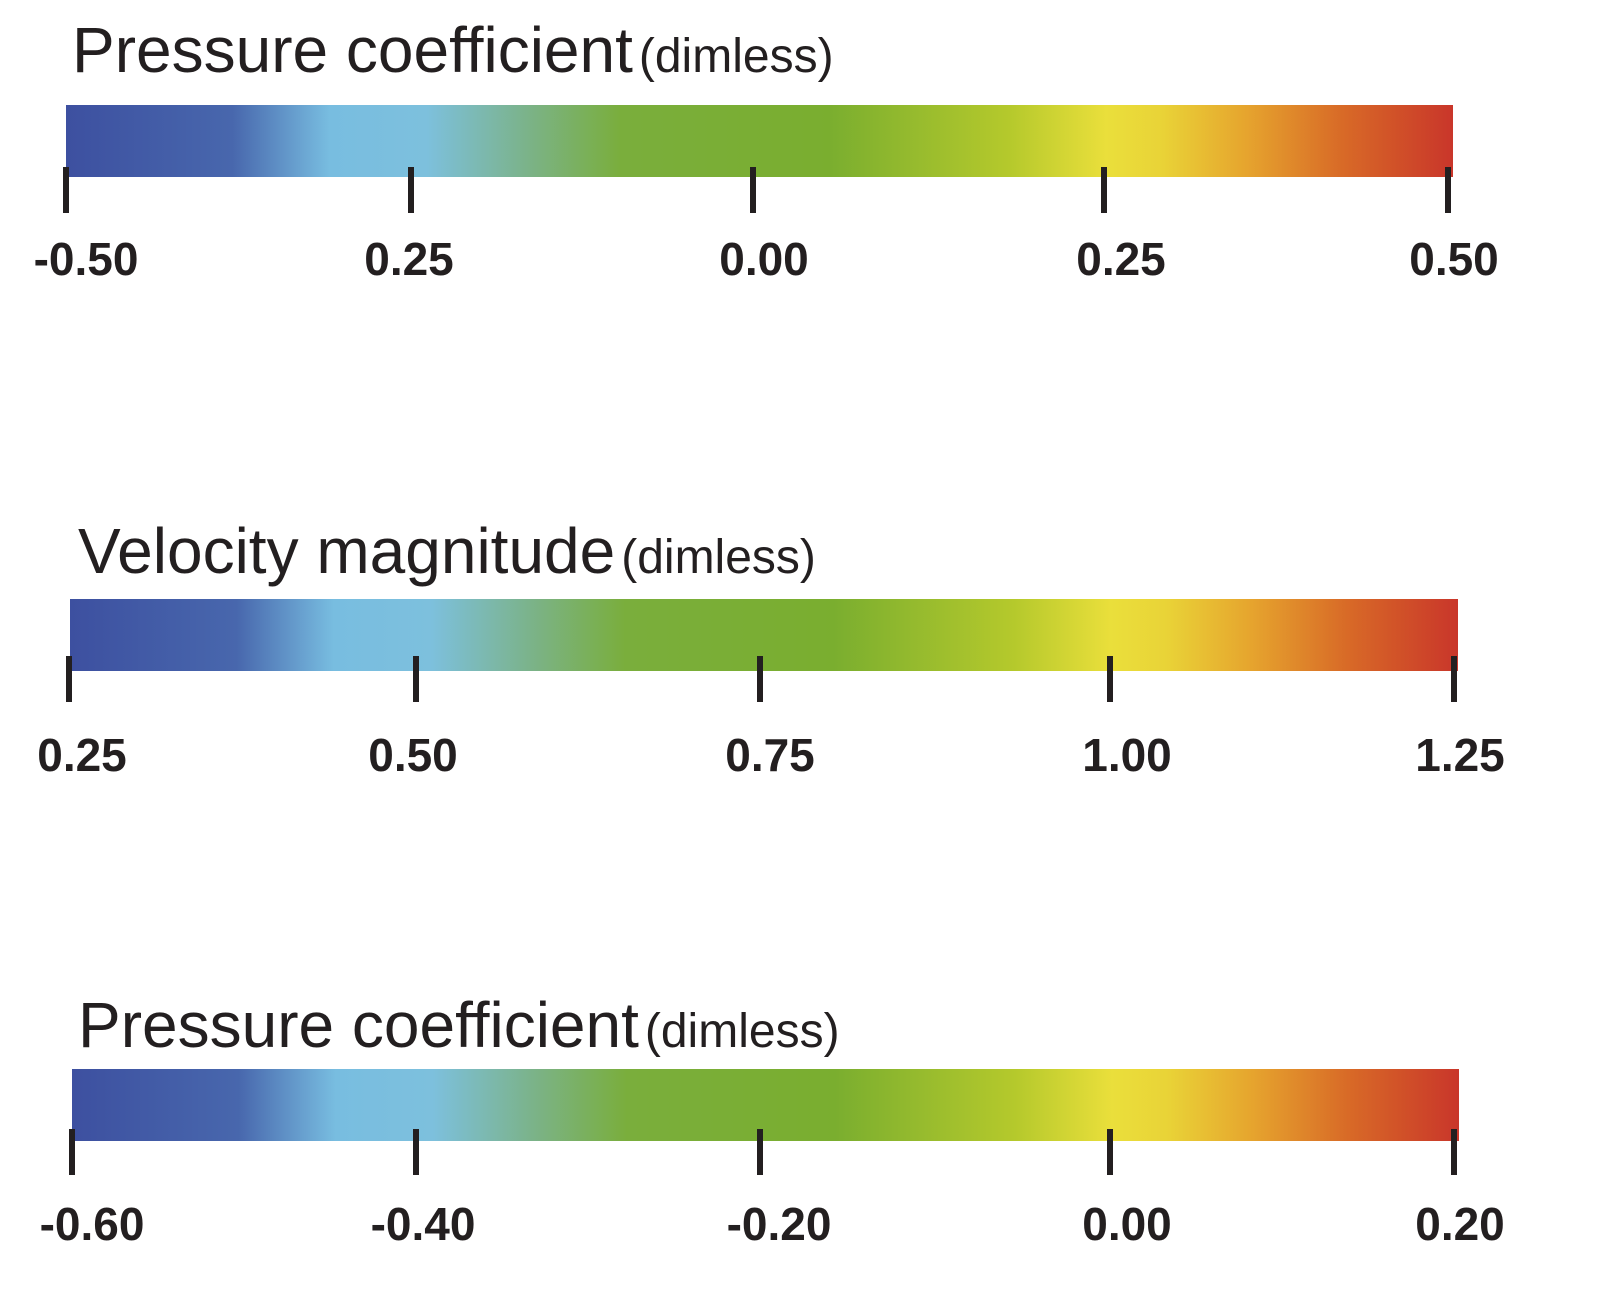 This screenshot has width=1600, height=1291. What do you see at coordinates (770, 755) in the screenshot?
I see `tick-label: 0.75` at bounding box center [770, 755].